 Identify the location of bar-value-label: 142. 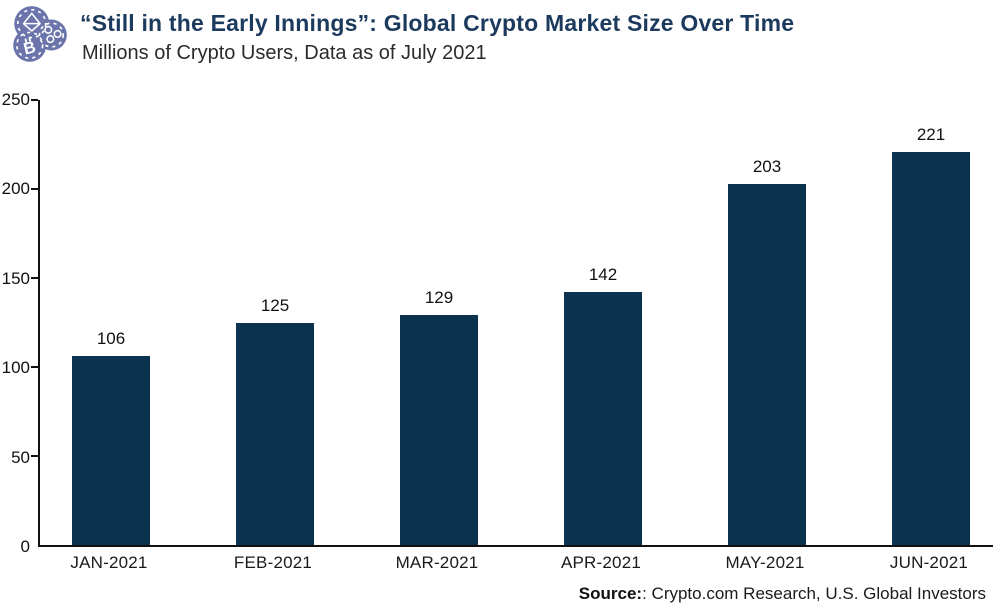
(603, 275).